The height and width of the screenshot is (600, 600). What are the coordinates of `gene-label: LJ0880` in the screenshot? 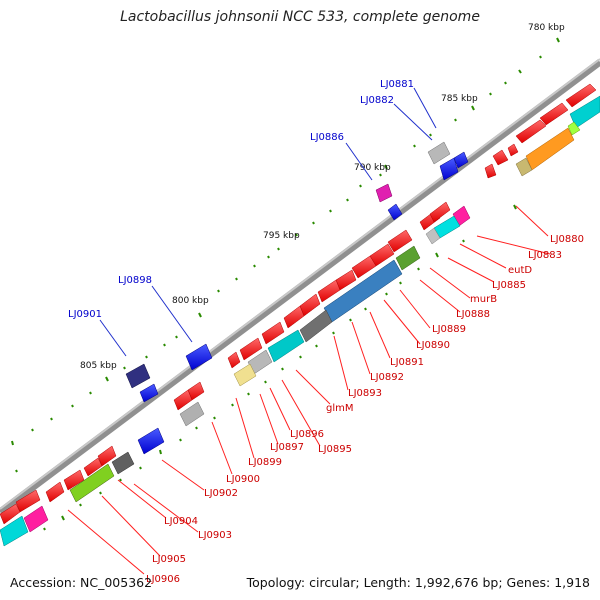 It's located at (567, 239).